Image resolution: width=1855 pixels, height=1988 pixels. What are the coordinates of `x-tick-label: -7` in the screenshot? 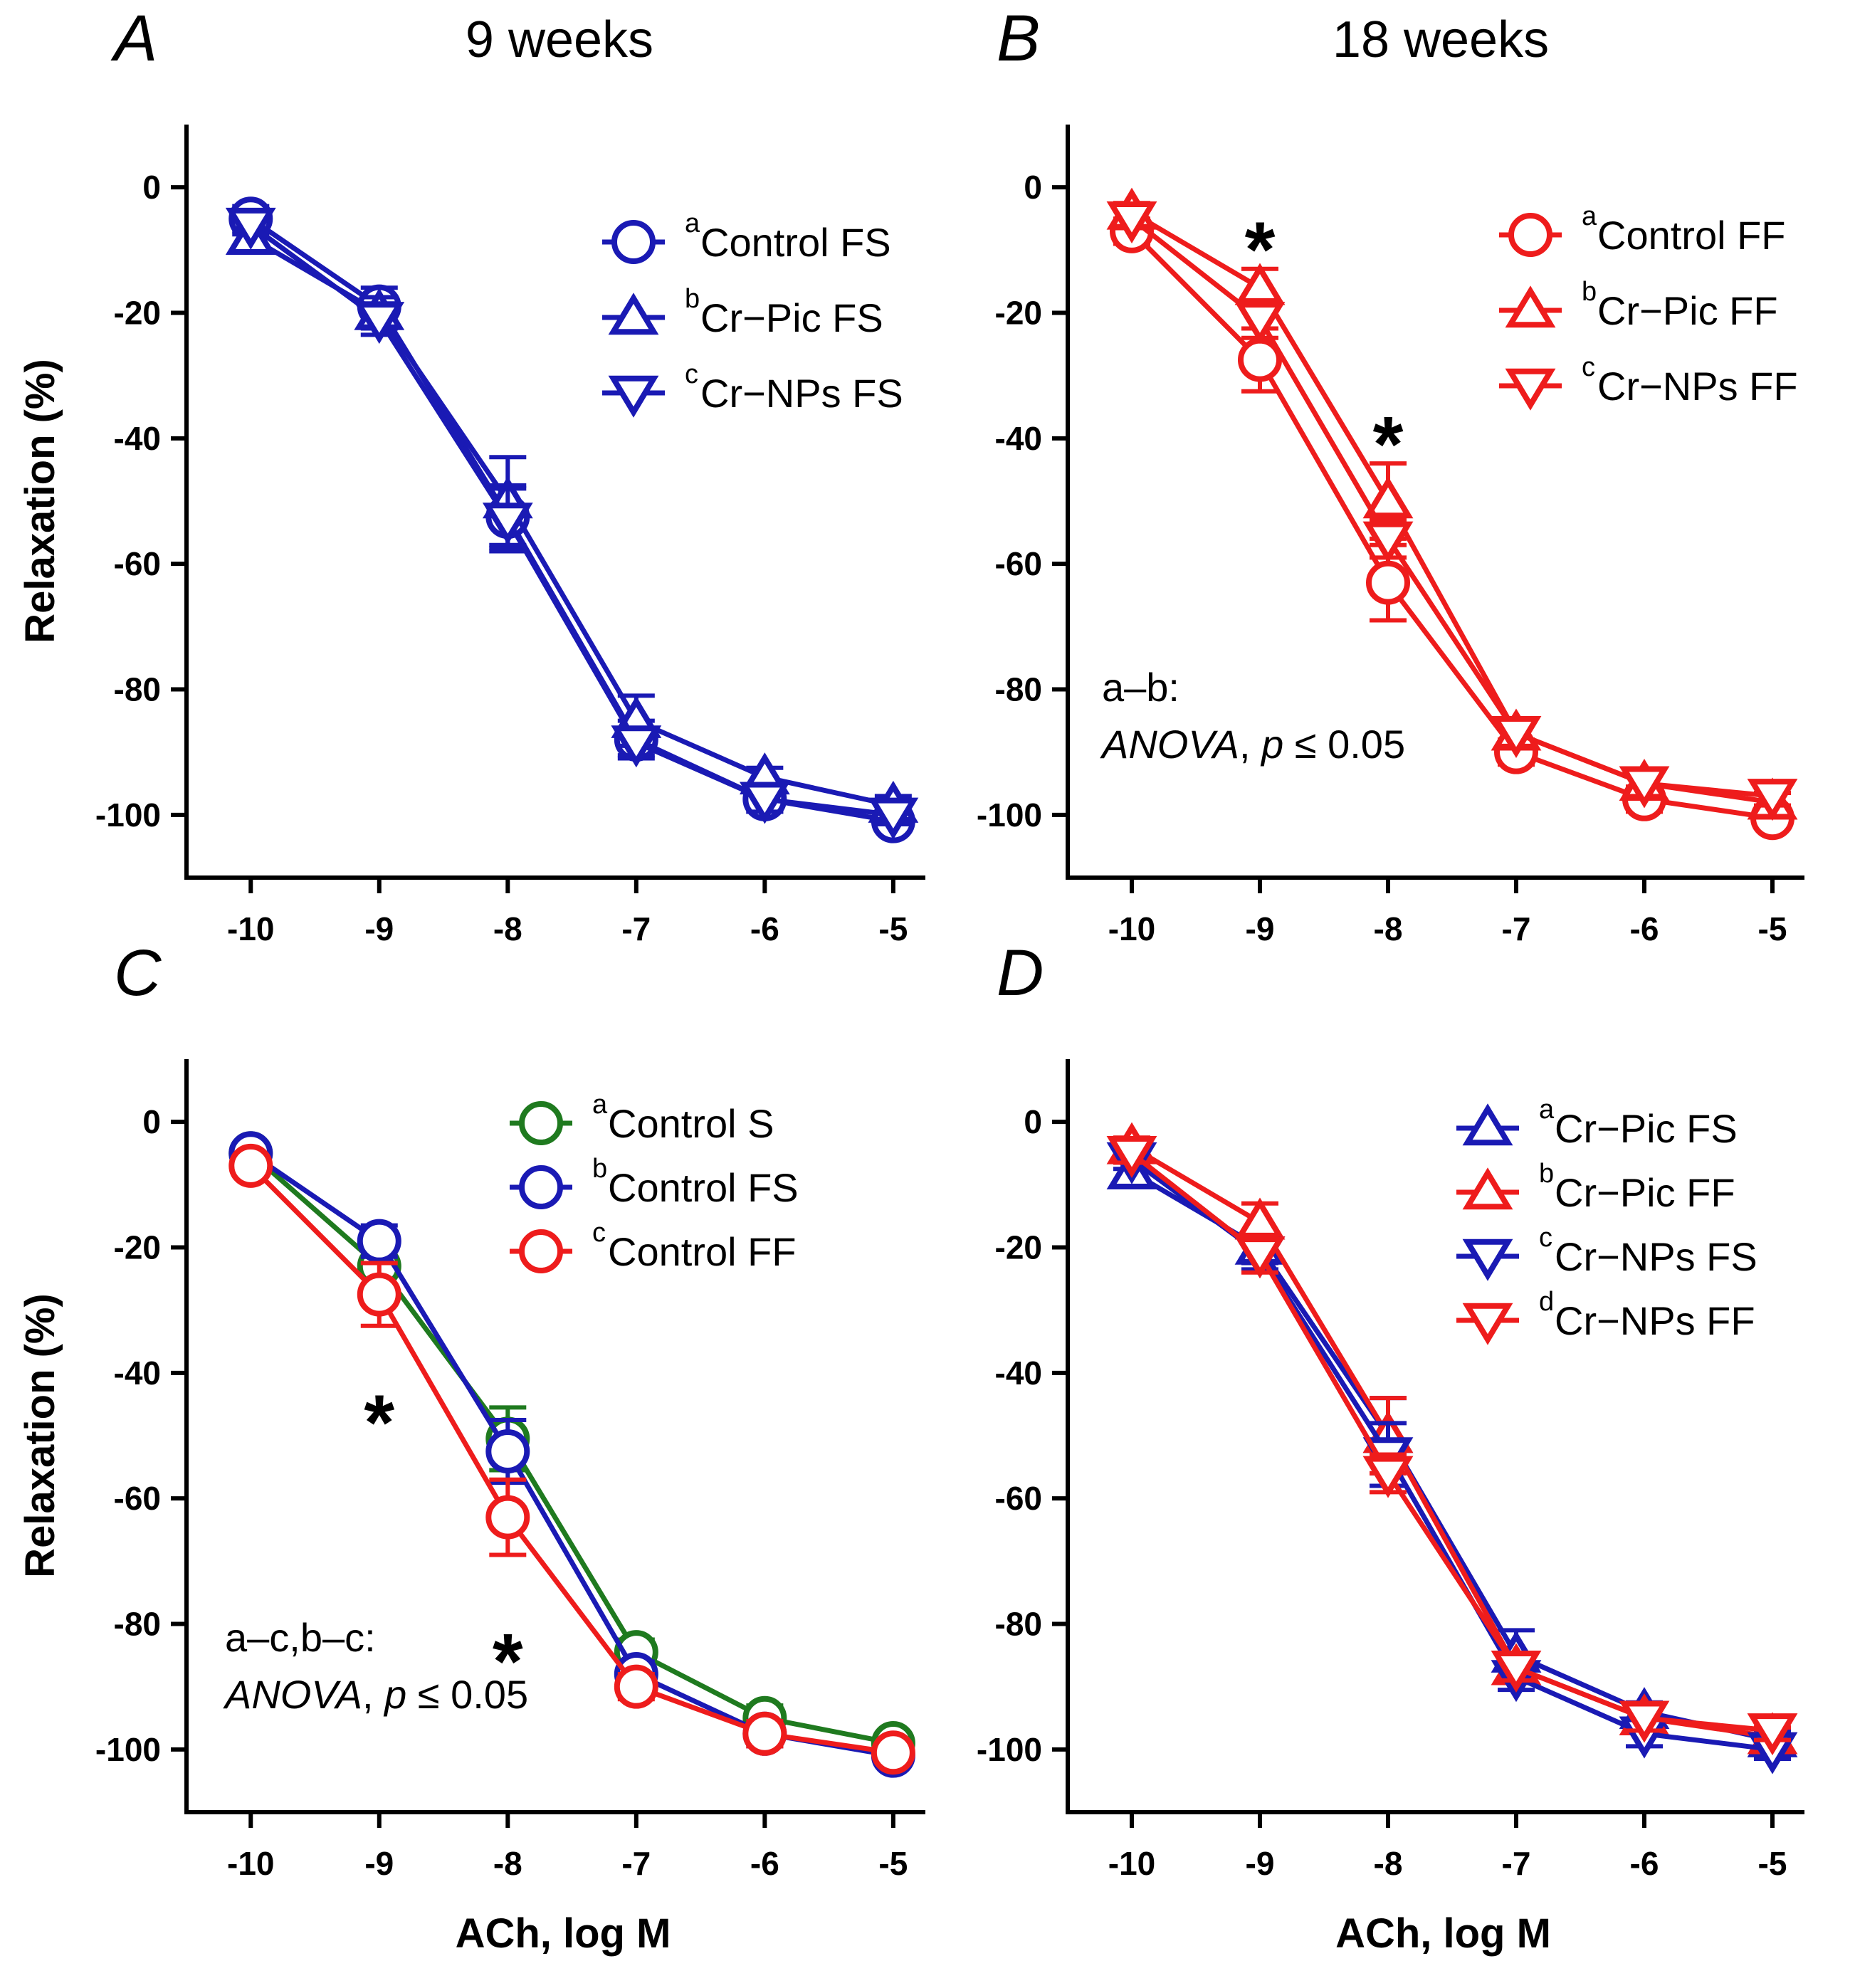 It's located at (1516, 928).